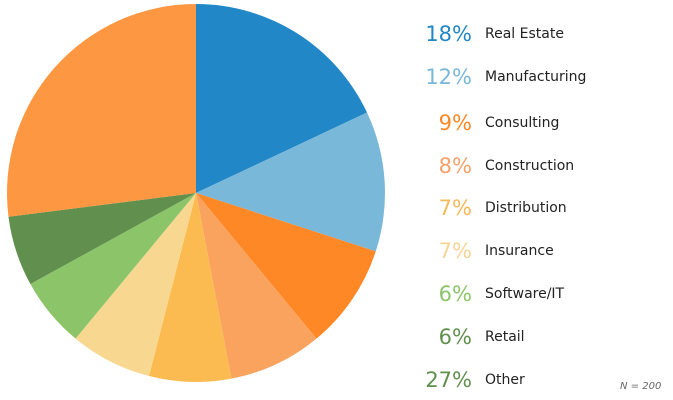  Describe the element at coordinates (505, 380) in the screenshot. I see `legend-label: Other` at that location.